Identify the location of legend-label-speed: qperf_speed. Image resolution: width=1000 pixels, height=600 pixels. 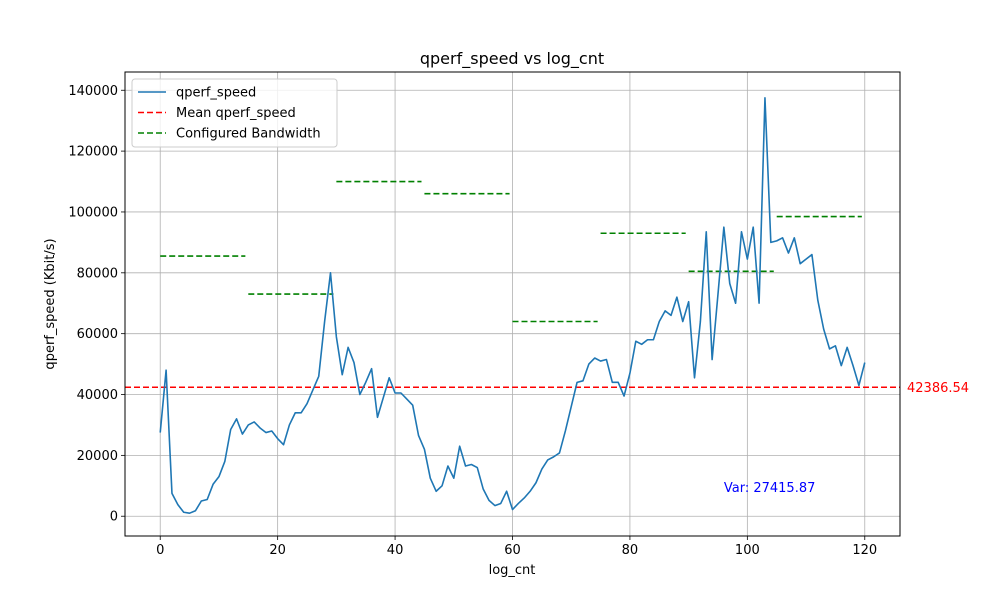
(216, 93).